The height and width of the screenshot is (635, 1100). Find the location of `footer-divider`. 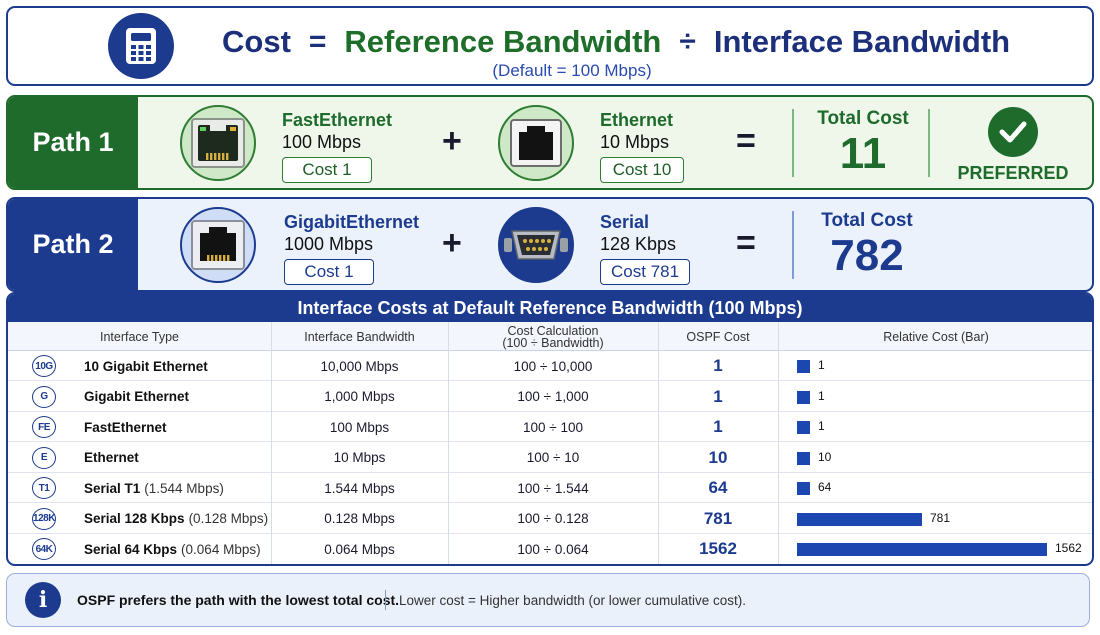

footer-divider is located at coordinates (385, 600).